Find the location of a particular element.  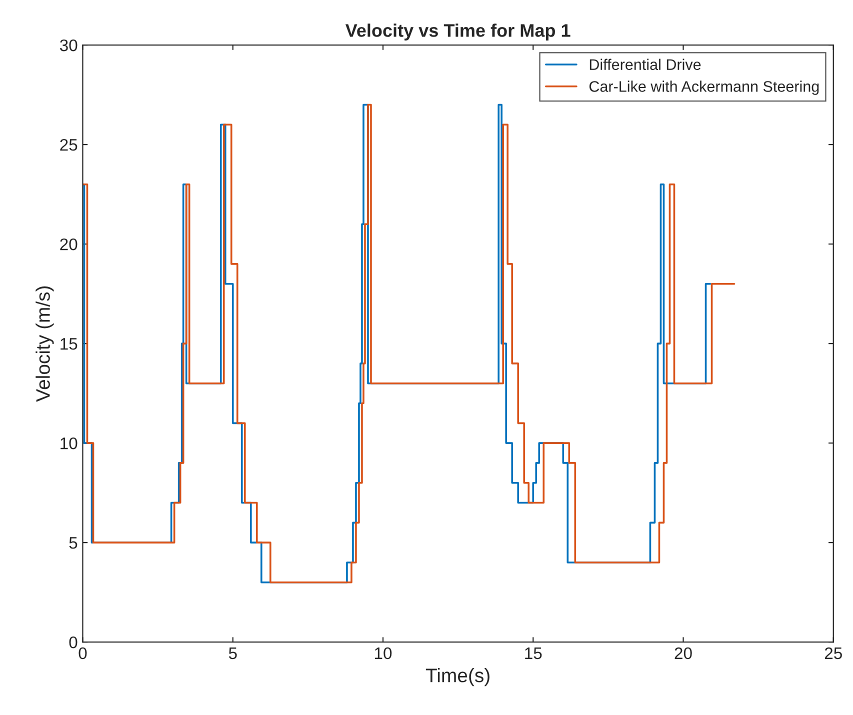

legend-label: Differential Drive is located at coordinates (645, 64).